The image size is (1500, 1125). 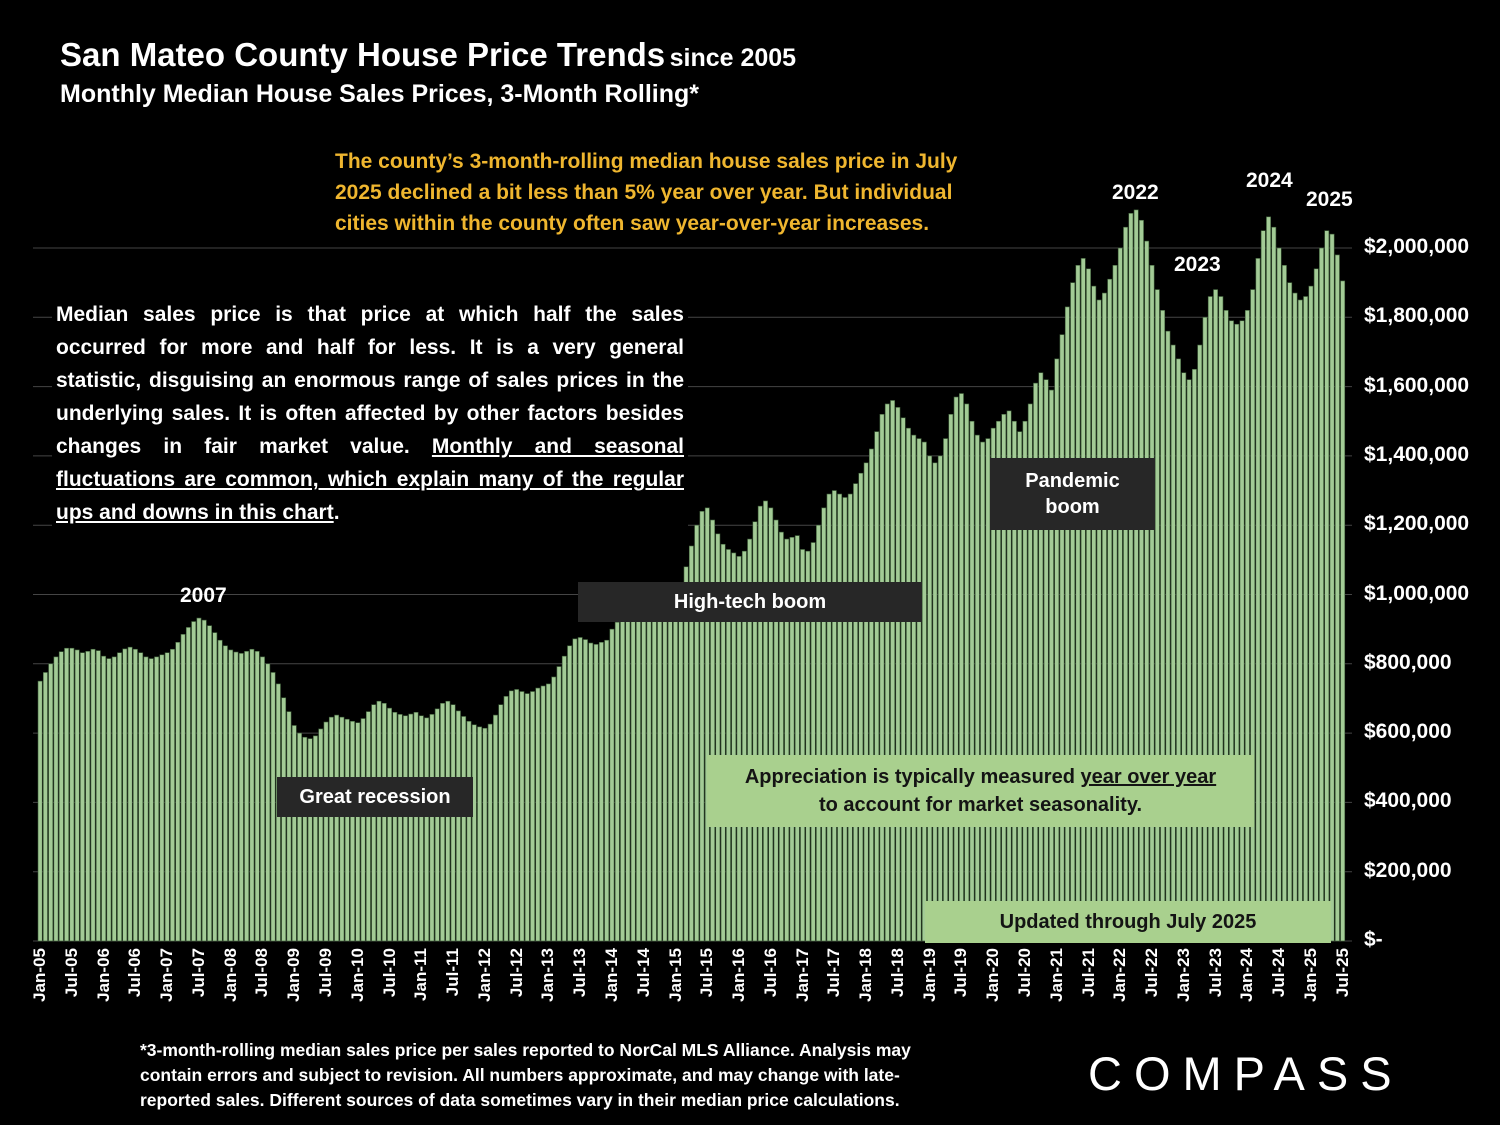 I want to click on x-tick-label: Jul-24, so click(x=1279, y=973).